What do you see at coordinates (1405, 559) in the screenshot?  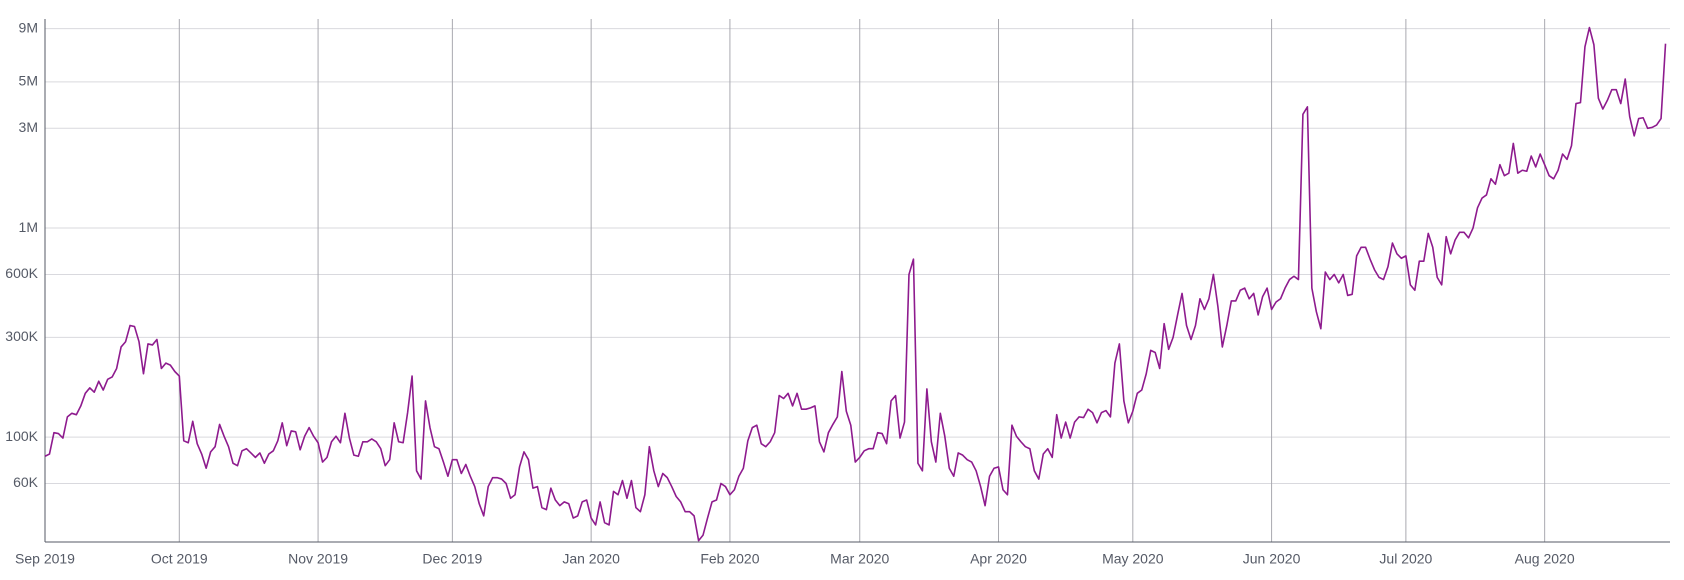 I see `x-tick-label: Jul 2020` at bounding box center [1405, 559].